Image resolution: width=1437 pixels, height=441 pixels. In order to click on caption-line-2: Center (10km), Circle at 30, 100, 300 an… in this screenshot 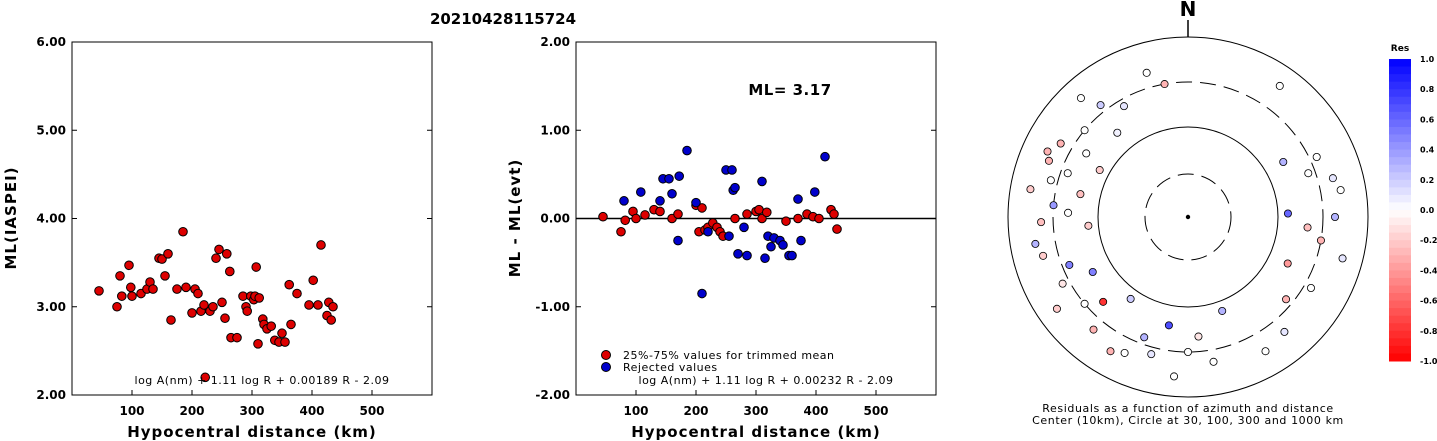, I will do `click(1188, 420)`.